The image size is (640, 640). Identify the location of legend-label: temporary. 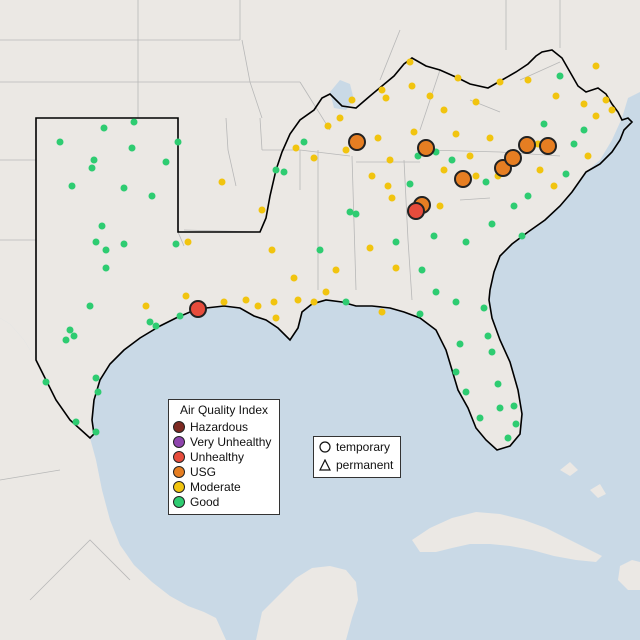
(363, 447).